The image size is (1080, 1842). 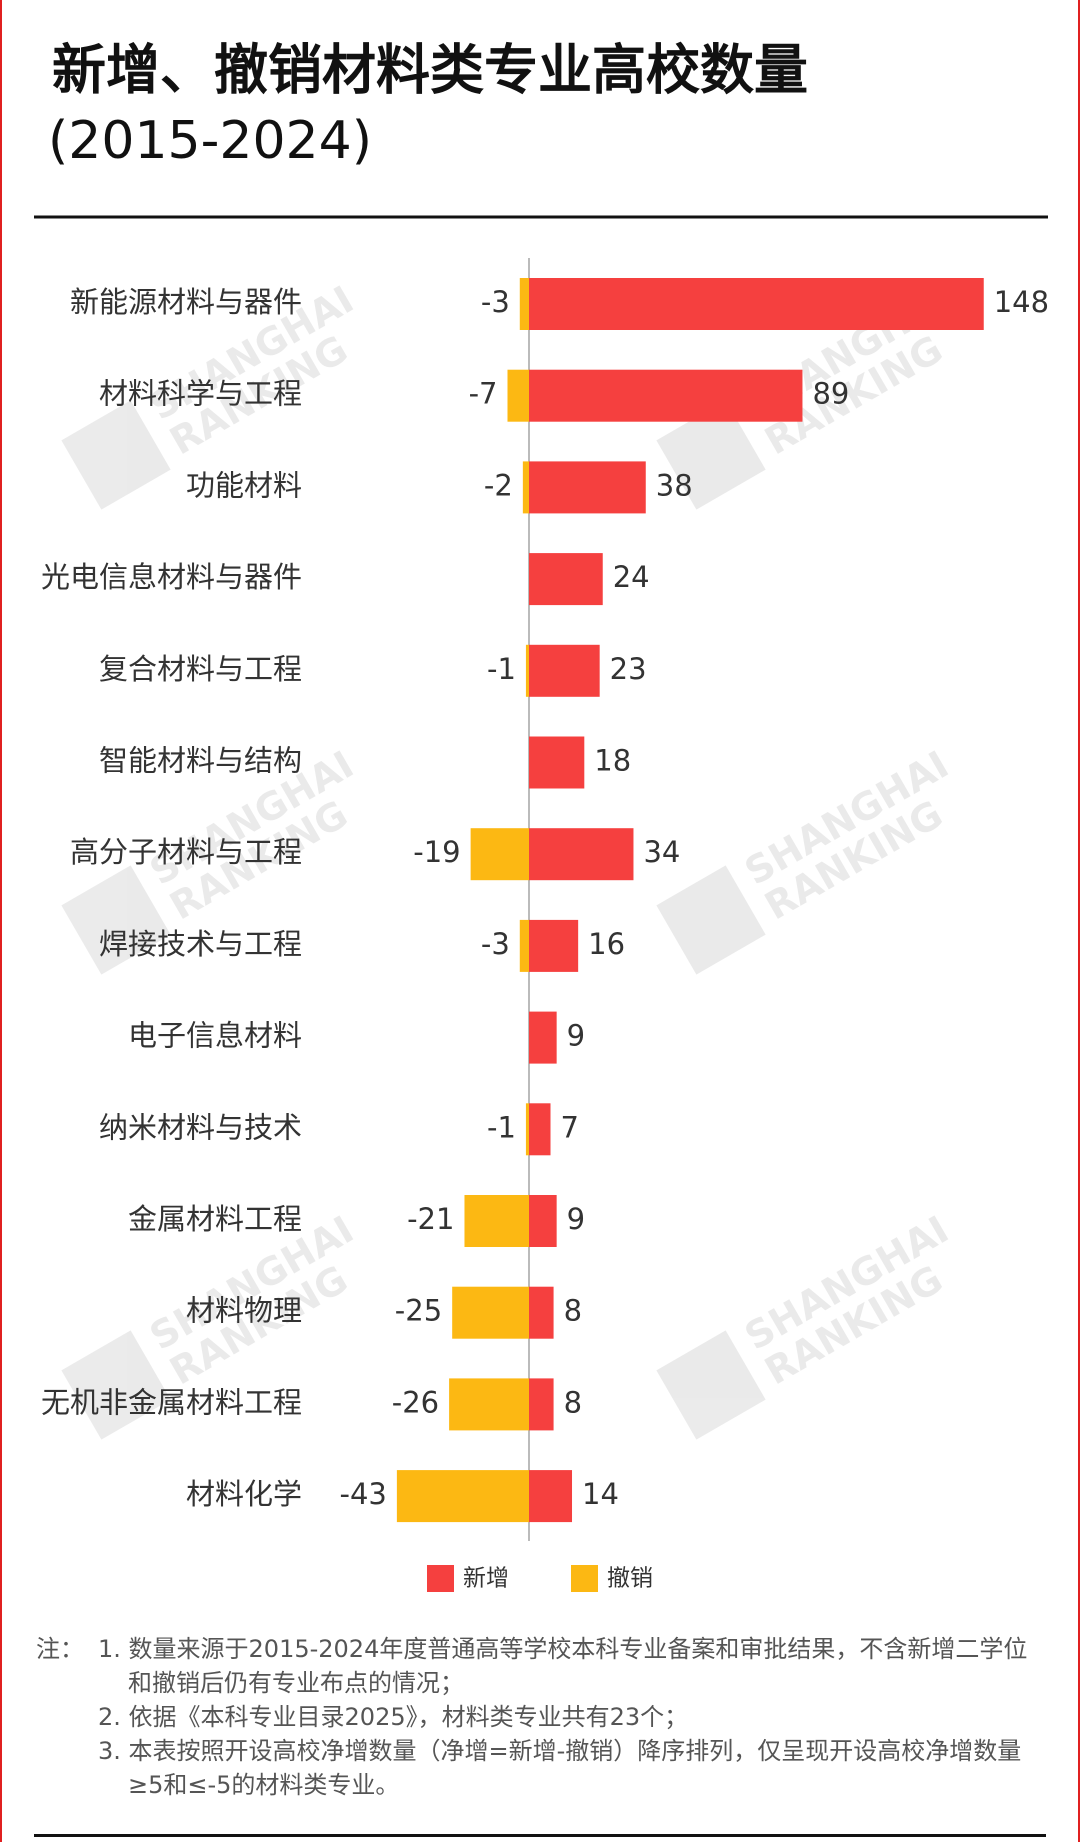 What do you see at coordinates (200, 761) in the screenshot?
I see `category-label: 智能材料与结构` at bounding box center [200, 761].